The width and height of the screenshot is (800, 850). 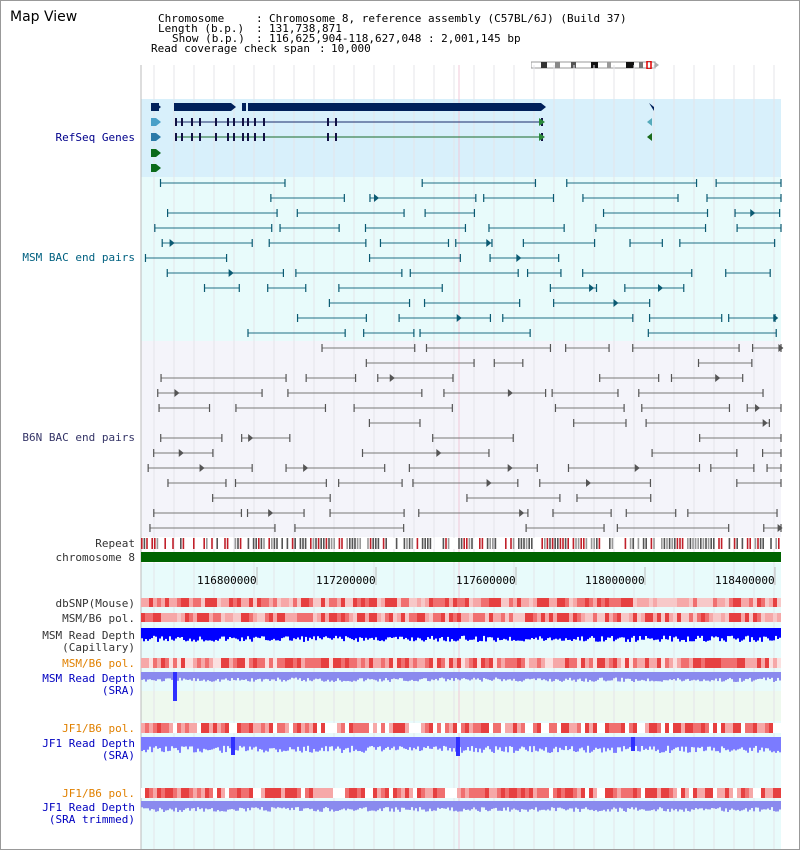 I want to click on track-label-jf1-depth-trim-1: JF1 Read Depth, so click(x=88, y=807).